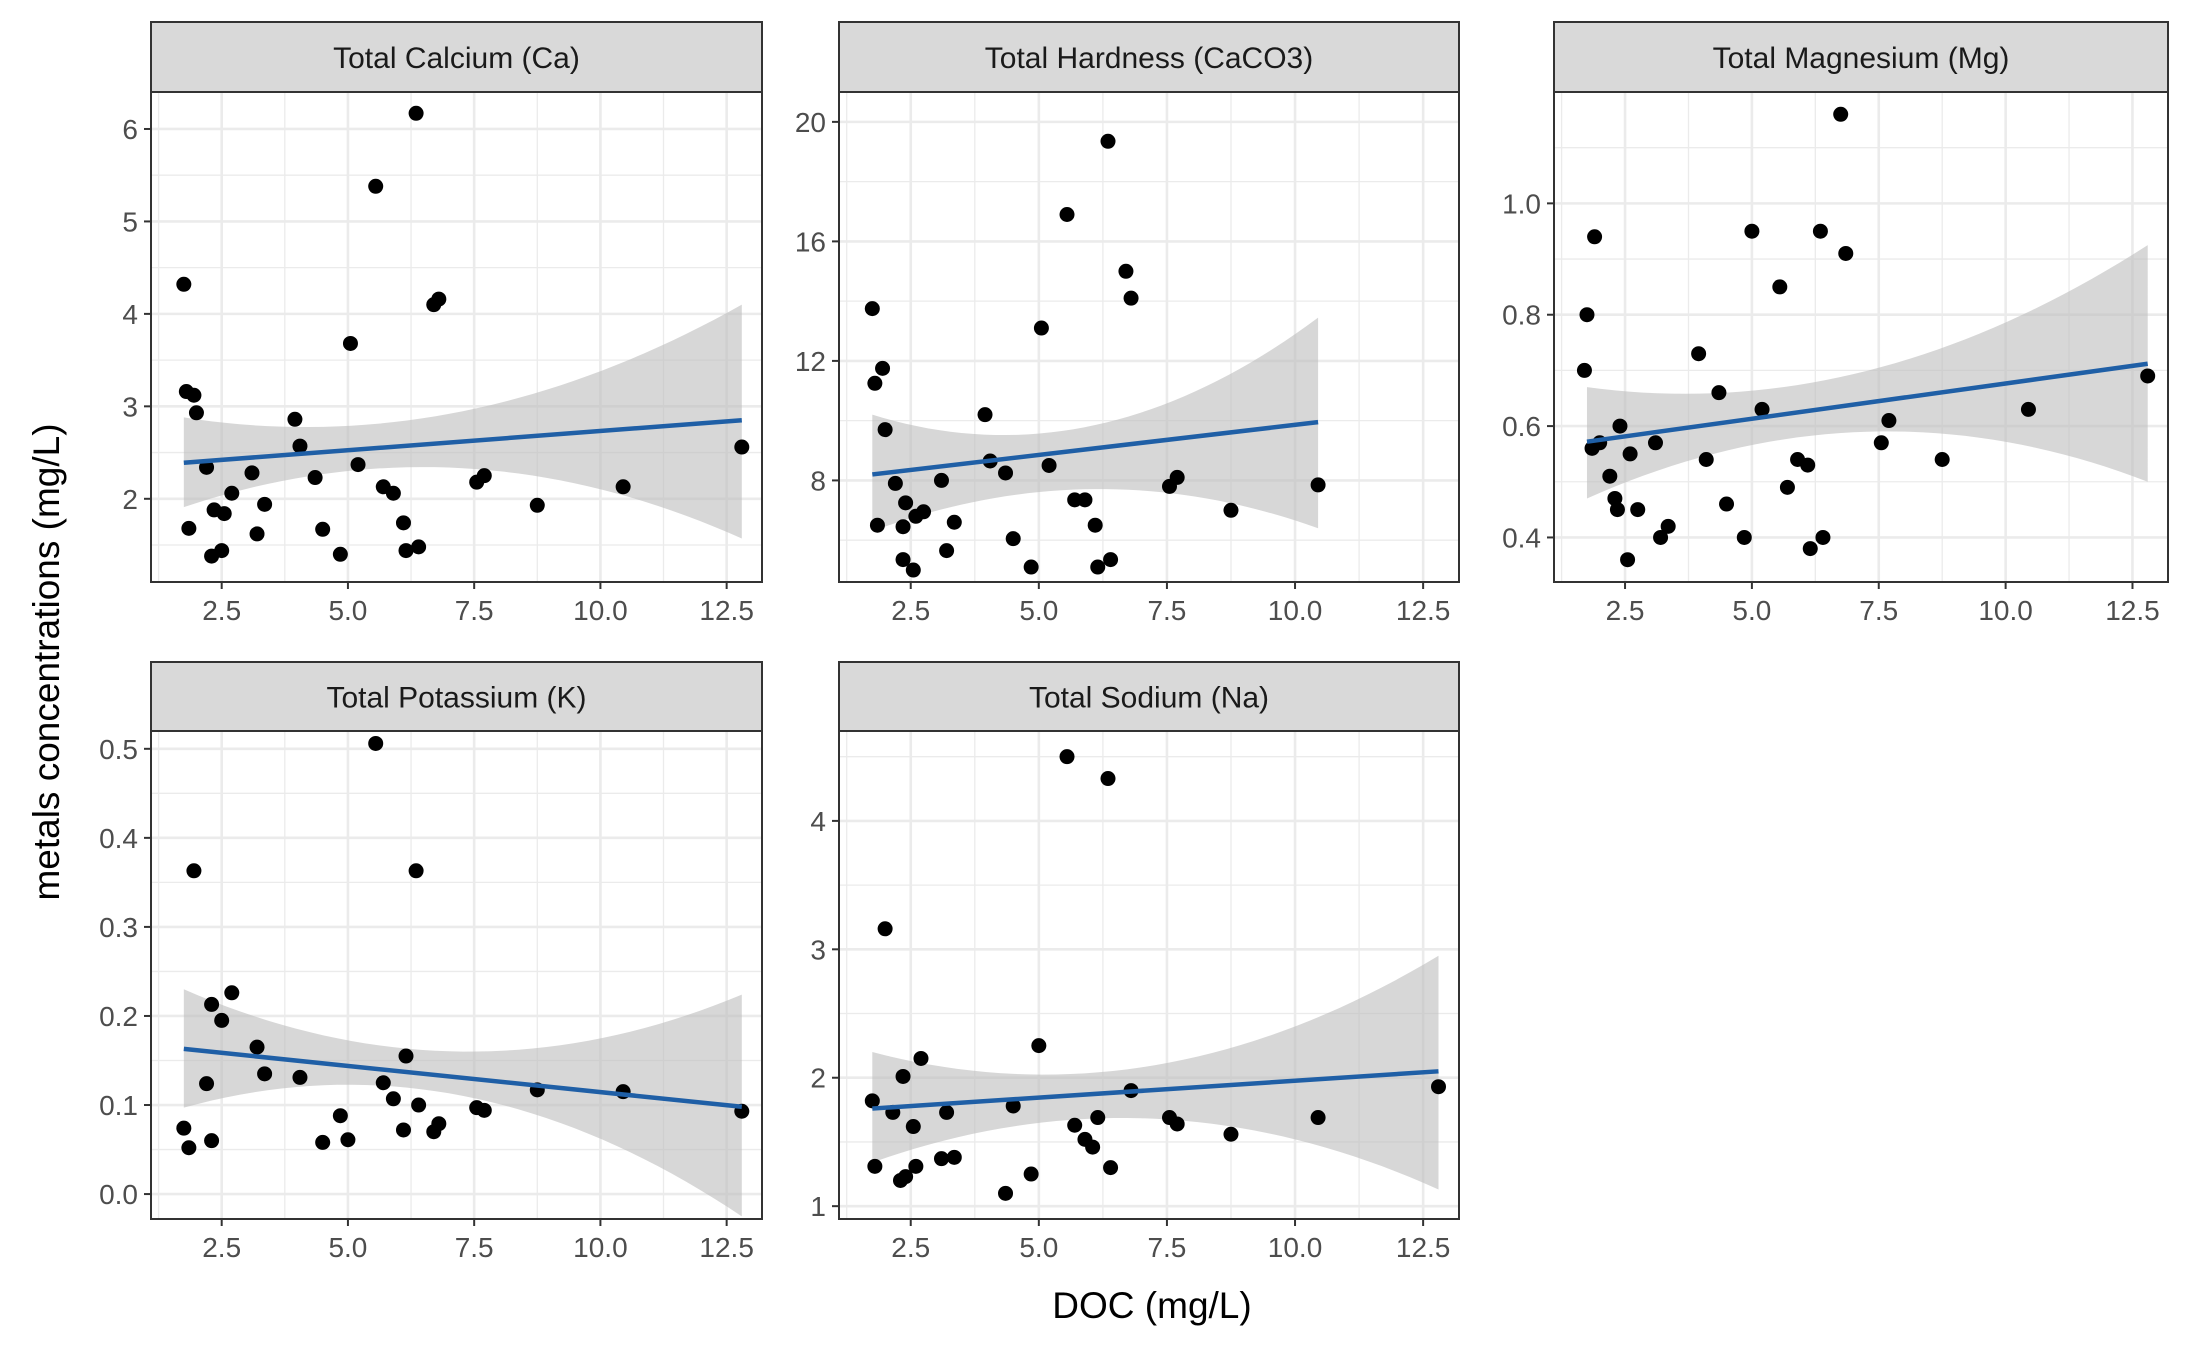 The width and height of the screenshot is (2187, 1350). I want to click on facet-panel: 2.5 5.0 7.5 10.0 12.5 1 2 3 4 Total Sodium (Na), so click(1135, 962).